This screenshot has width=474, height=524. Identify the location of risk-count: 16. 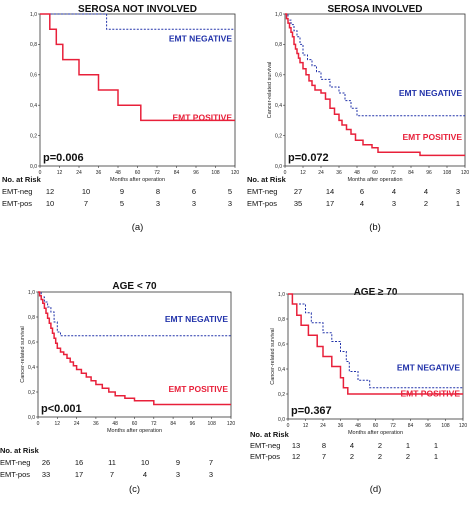
(79, 462).